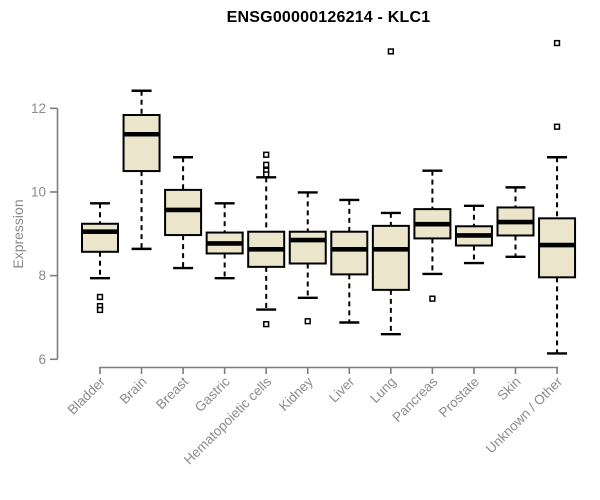  What do you see at coordinates (183, 212) in the screenshot?
I see `box-breast` at bounding box center [183, 212].